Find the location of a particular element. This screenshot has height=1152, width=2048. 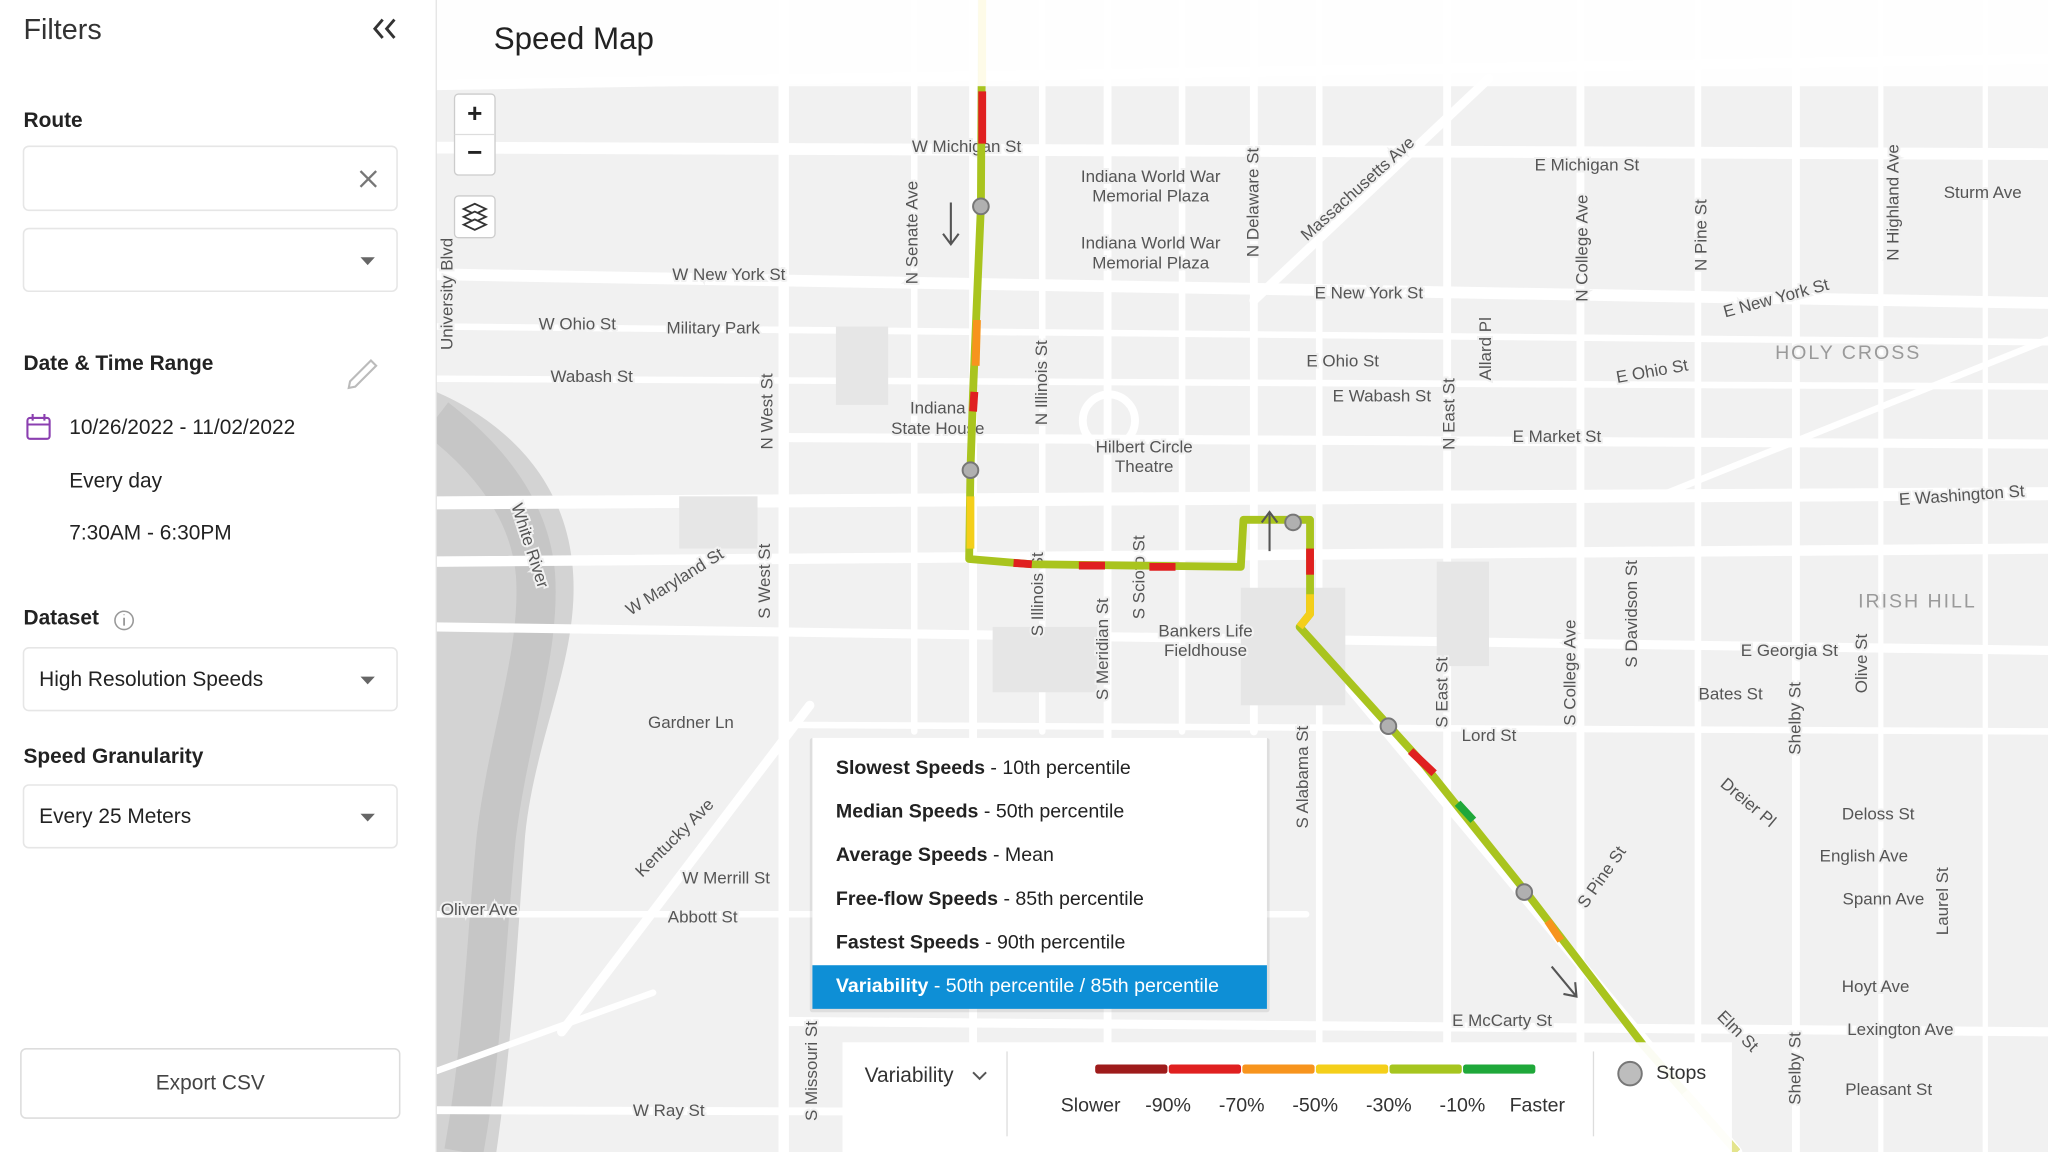

export-button is located at coordinates (210, 1083).